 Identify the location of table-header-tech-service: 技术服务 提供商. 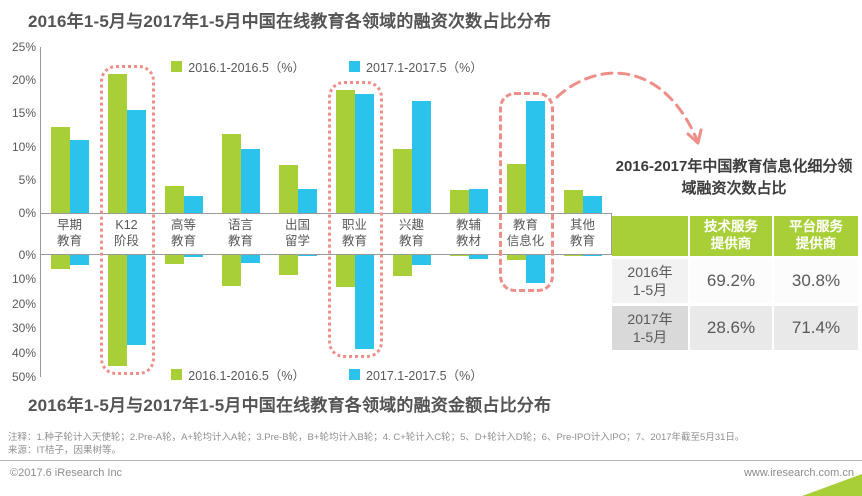
(732, 237).